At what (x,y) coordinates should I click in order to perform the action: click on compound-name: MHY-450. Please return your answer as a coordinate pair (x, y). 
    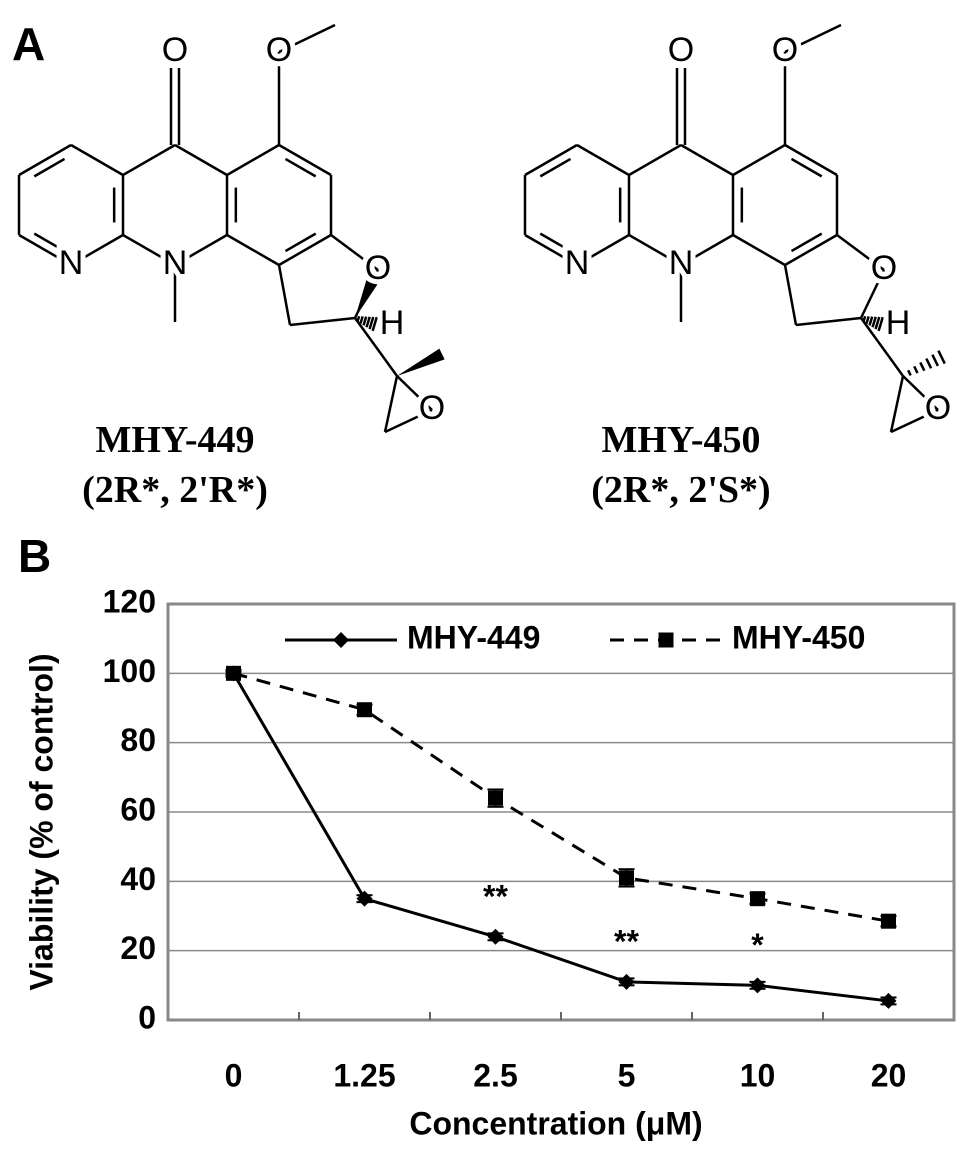
    Looking at the image, I should click on (680, 440).